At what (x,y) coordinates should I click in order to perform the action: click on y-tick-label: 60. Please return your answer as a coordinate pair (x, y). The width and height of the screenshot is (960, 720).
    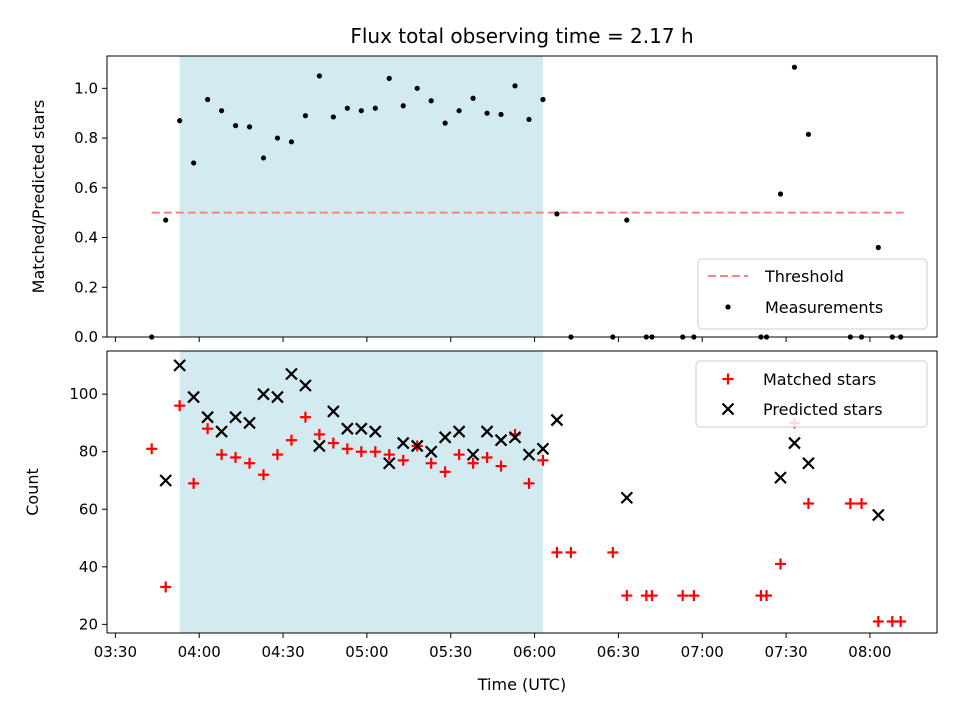
    Looking at the image, I should click on (88, 509).